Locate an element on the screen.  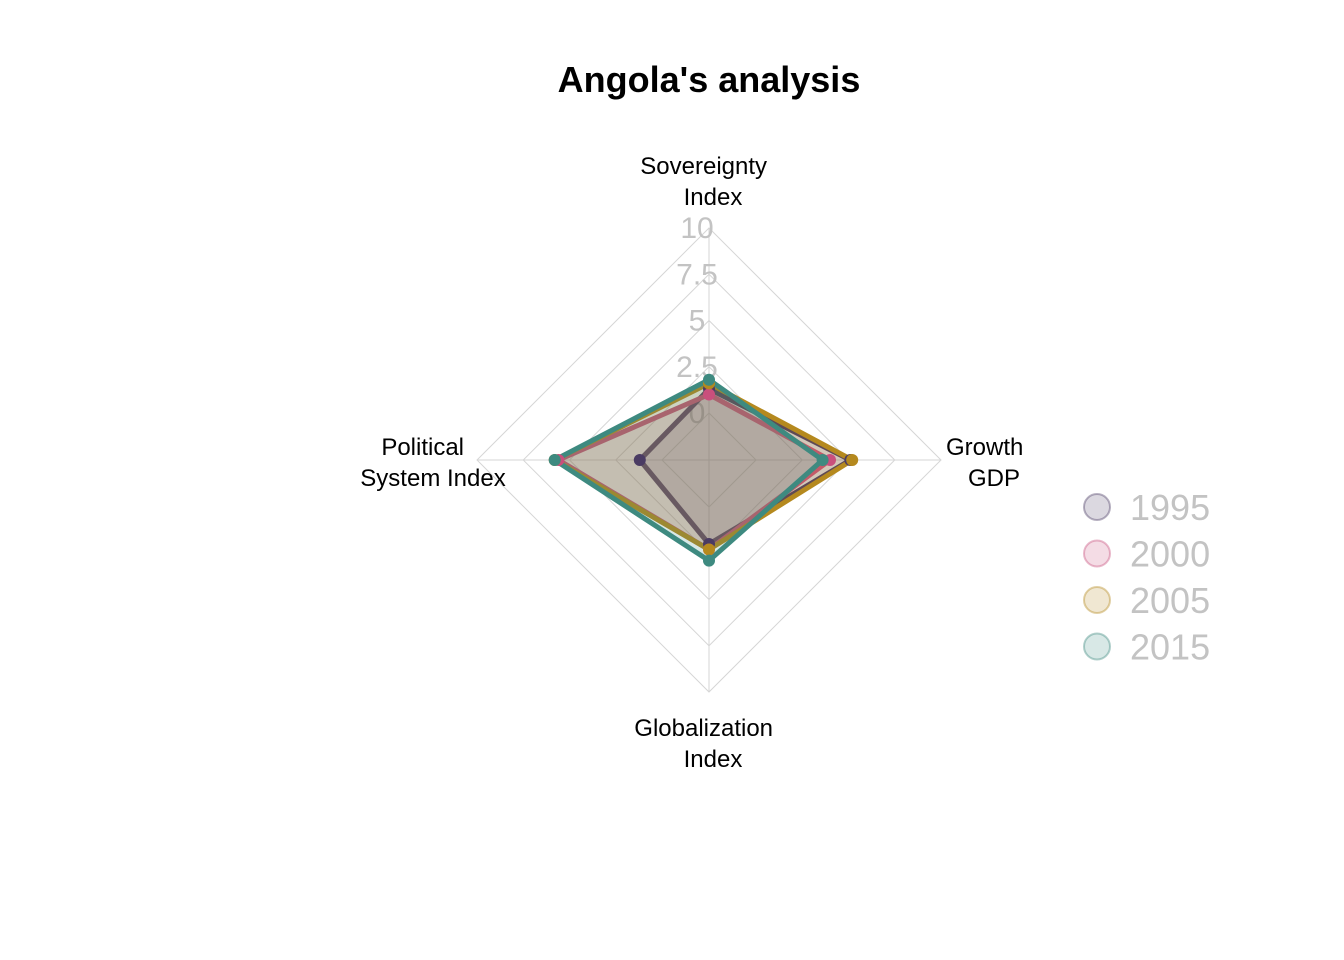
tick-label: 7.5 is located at coordinates (697, 274).